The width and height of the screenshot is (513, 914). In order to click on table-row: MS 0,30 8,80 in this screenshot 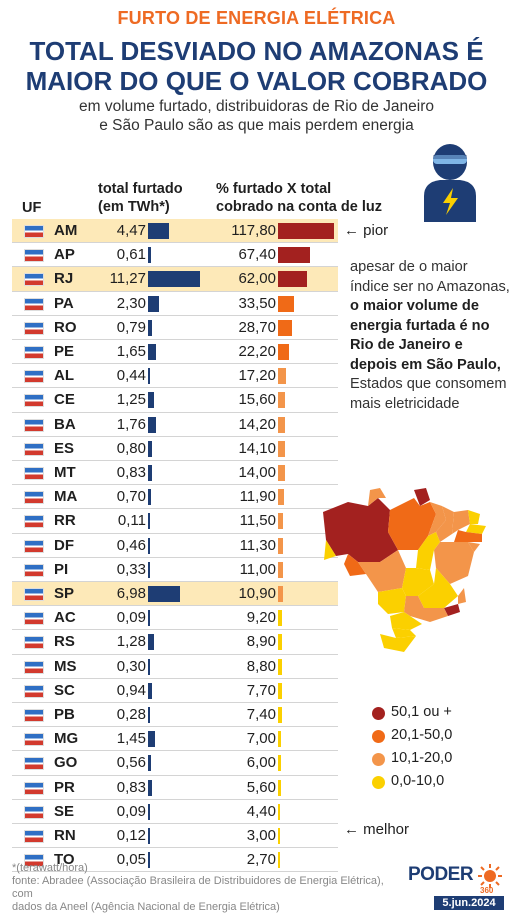, I will do `click(175, 667)`.